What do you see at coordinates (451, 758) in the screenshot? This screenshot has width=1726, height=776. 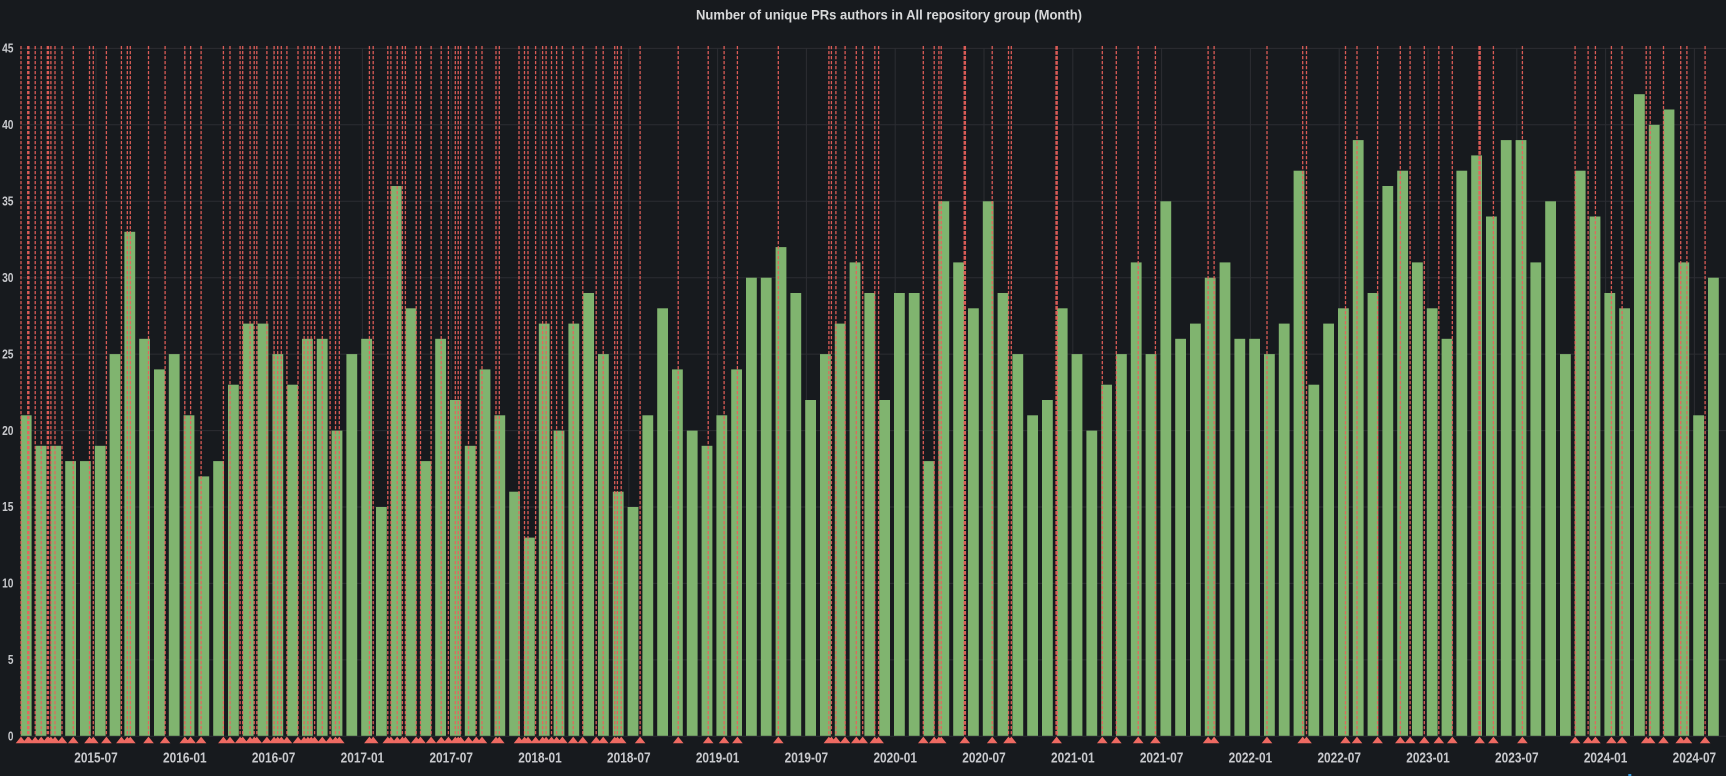 I see `svg-text: 2017-07` at bounding box center [451, 758].